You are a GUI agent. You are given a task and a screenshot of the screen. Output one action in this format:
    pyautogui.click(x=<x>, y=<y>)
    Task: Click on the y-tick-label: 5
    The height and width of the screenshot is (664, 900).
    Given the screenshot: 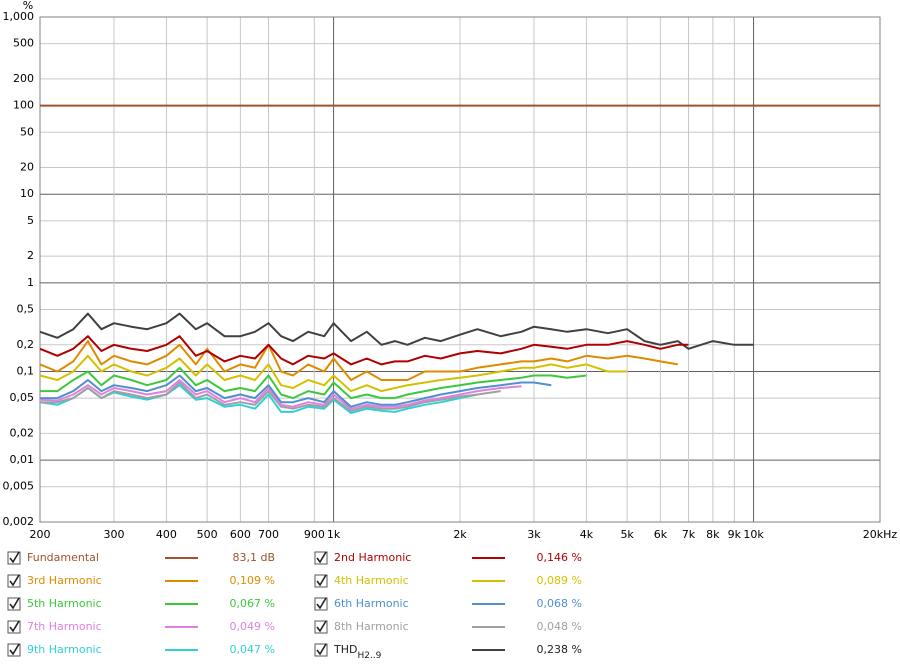 What is the action you would take?
    pyautogui.click(x=30, y=220)
    